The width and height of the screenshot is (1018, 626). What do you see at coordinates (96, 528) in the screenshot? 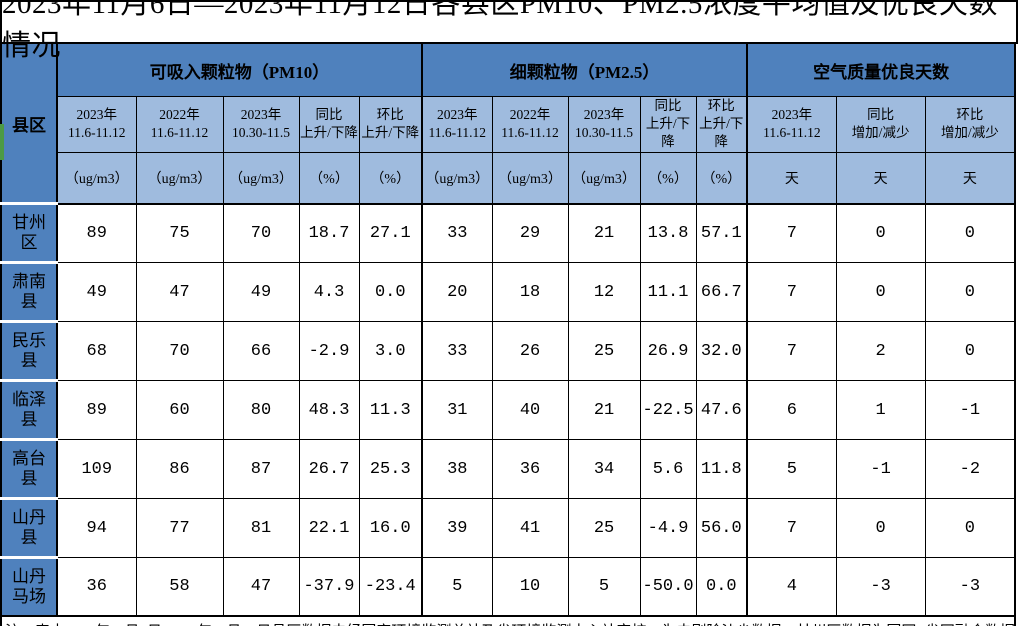
I see `data-cell: 94` at bounding box center [96, 528].